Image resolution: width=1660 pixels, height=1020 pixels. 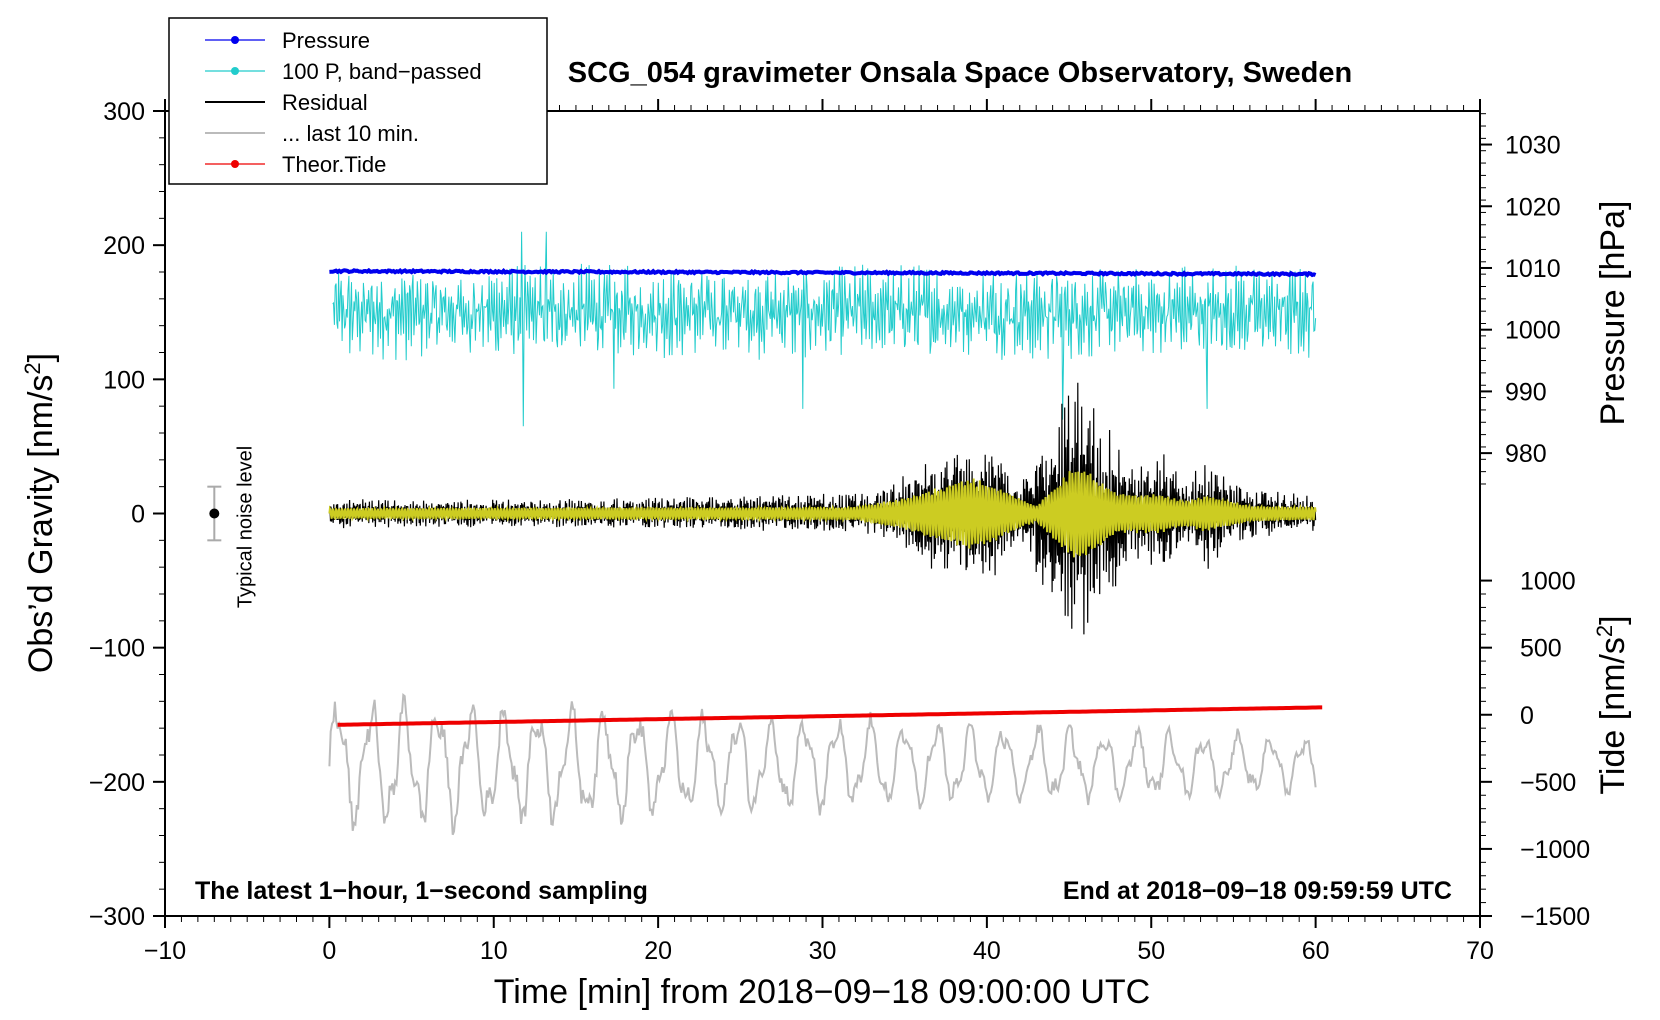 I want to click on y-axis-title-tide-main: Tide [nm/s, so click(x=1613, y=715).